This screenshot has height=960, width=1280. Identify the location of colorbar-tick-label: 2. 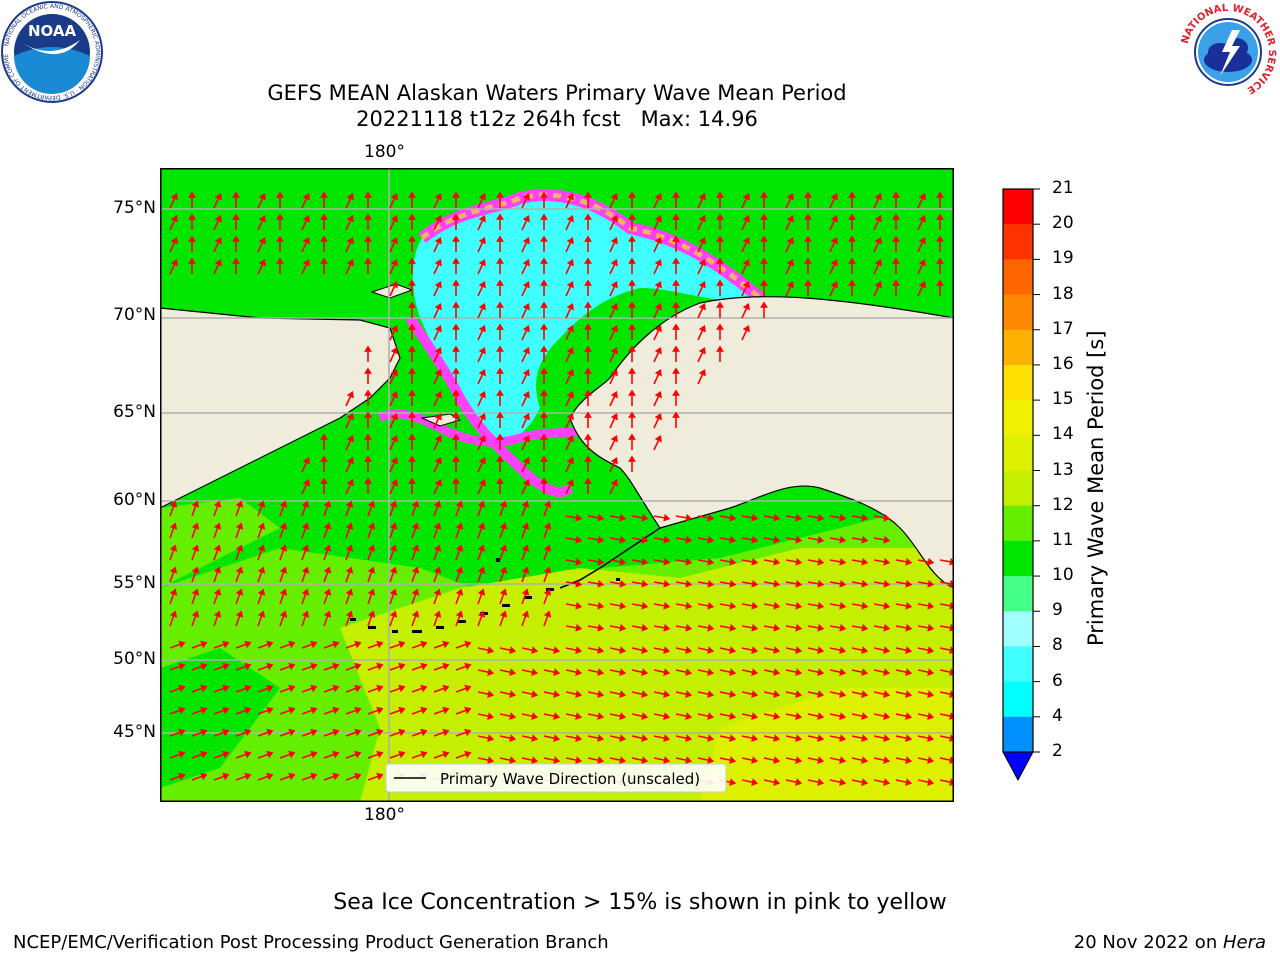
(1057, 751).